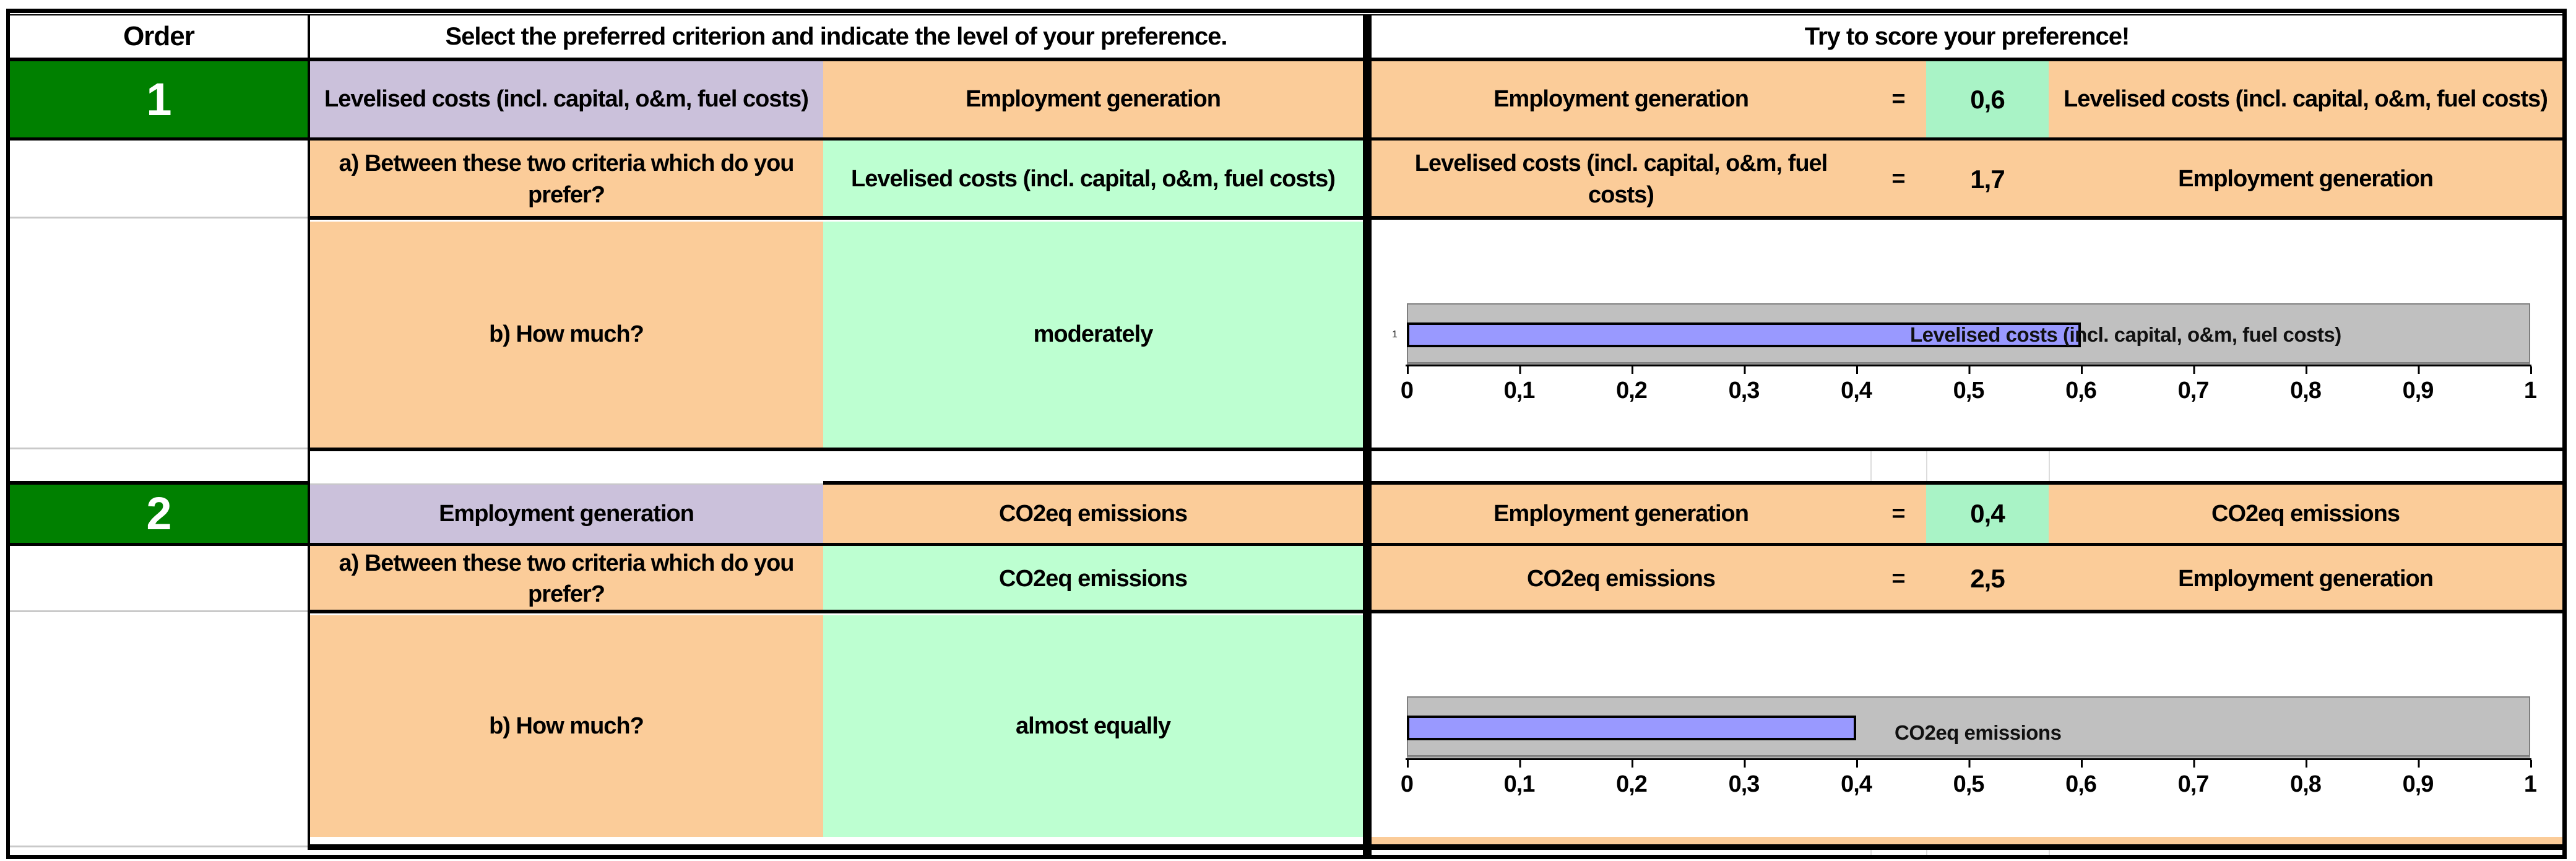 This screenshot has width=2576, height=861. Describe the element at coordinates (1987, 179) in the screenshot. I see `score-value-cell: 1,7` at that location.